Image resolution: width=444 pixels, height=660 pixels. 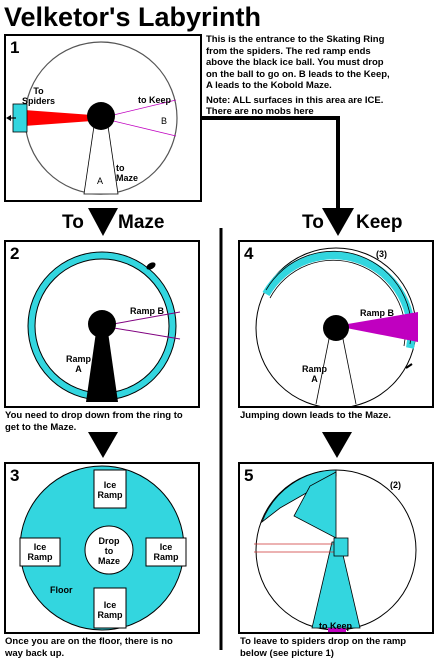 What do you see at coordinates (323, 641) in the screenshot?
I see `caption-line: To leave to spiders drop on the ramp` at bounding box center [323, 641].